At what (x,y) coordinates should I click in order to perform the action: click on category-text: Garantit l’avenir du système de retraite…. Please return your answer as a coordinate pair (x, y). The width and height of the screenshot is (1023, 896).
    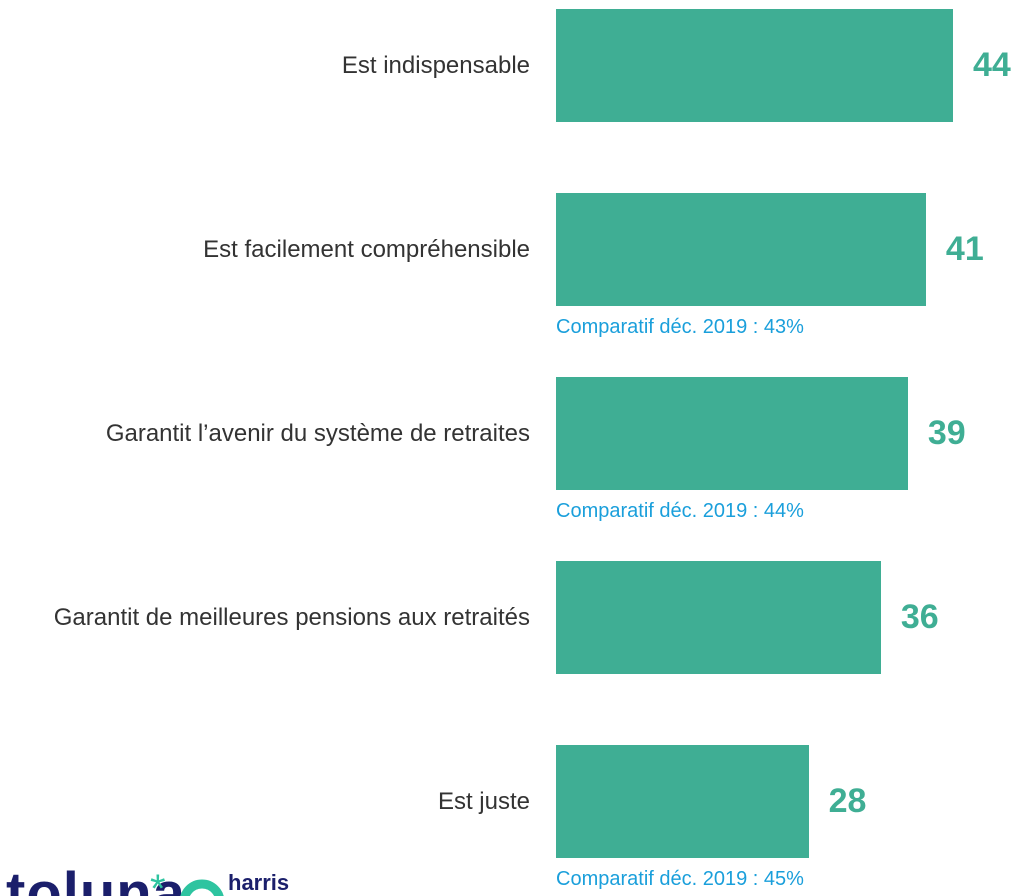
    Looking at the image, I should click on (317, 433).